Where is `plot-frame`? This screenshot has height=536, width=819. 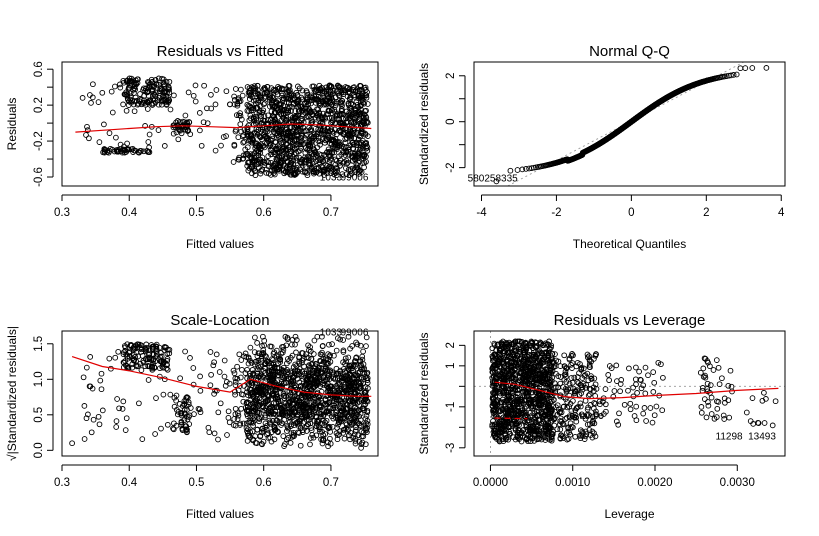 plot-frame is located at coordinates (220, 124).